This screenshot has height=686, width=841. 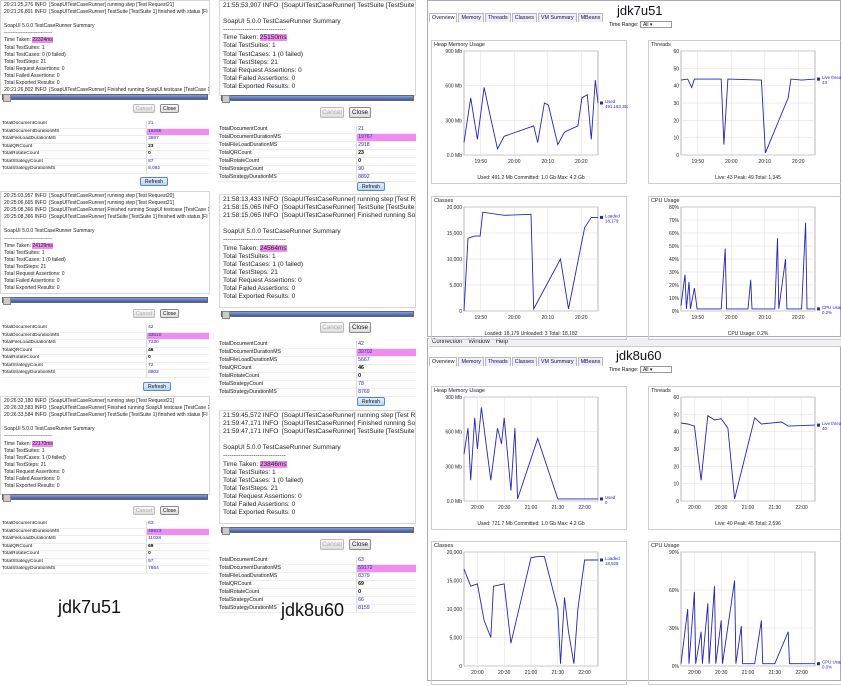 I want to click on menu-connection: Connection, so click(x=447, y=342).